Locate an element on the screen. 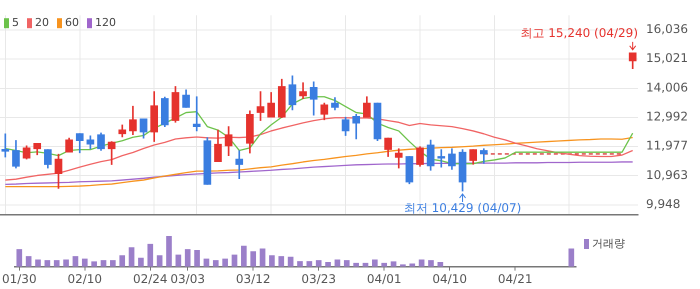 This screenshot has width=700, height=289. annotation: 최저 10,429 (04/07) is located at coordinates (463, 208).